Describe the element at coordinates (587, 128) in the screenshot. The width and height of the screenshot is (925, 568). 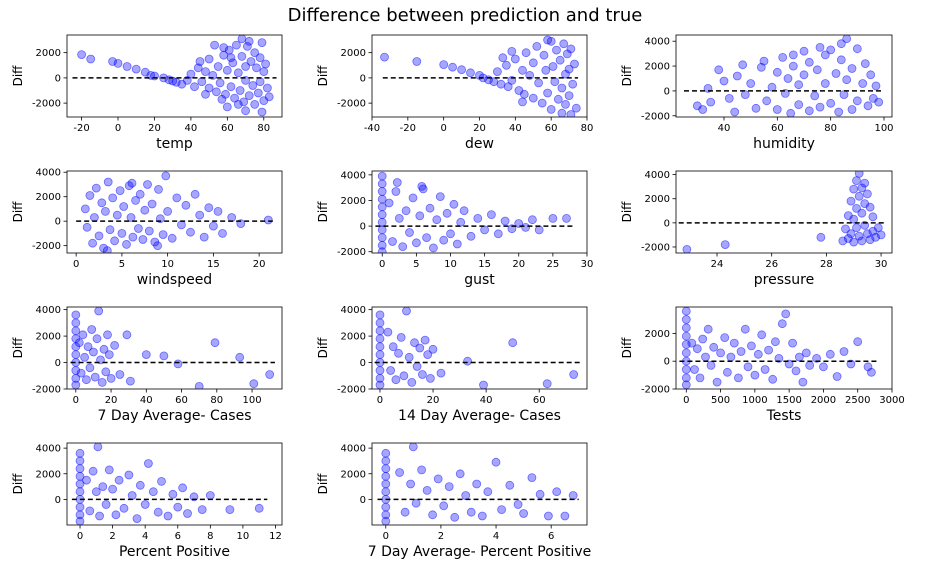
I see `x-tick-label: 80` at that location.